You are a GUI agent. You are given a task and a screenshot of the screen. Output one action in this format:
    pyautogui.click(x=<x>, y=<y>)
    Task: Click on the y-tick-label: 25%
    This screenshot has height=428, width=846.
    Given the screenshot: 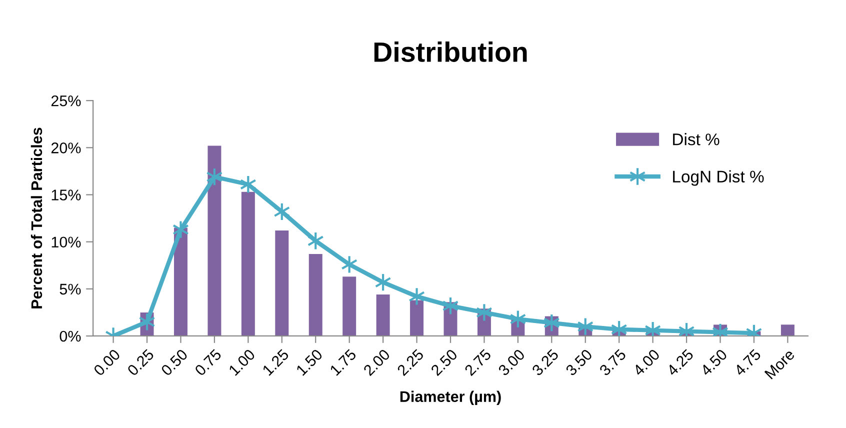 What is the action you would take?
    pyautogui.click(x=66, y=100)
    